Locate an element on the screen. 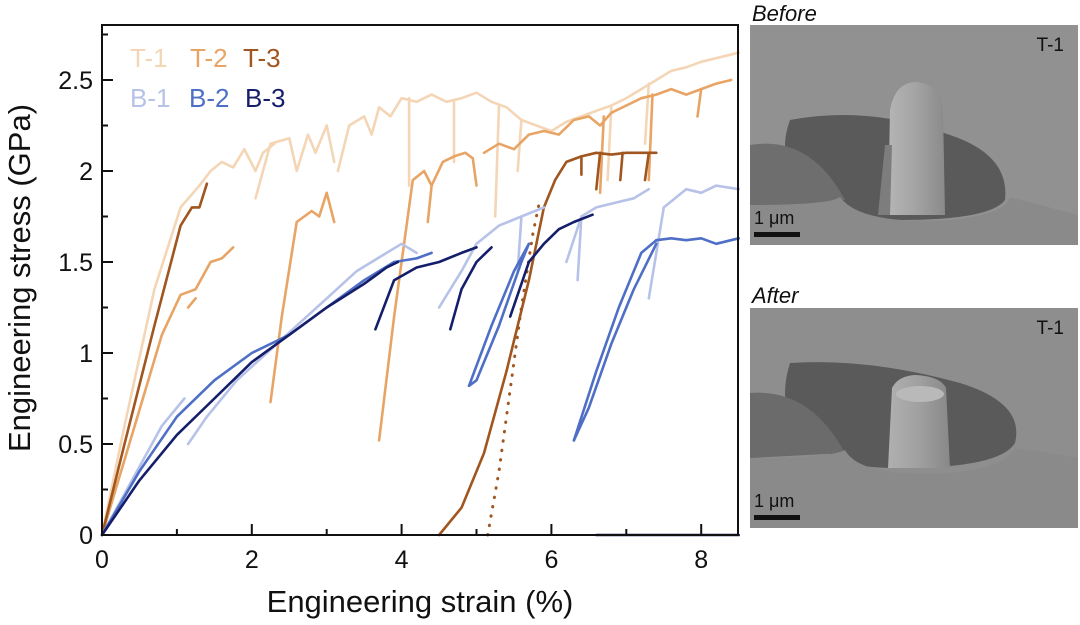 The image size is (1080, 625). sem-image-after: T-1 1 μm is located at coordinates (914, 418).